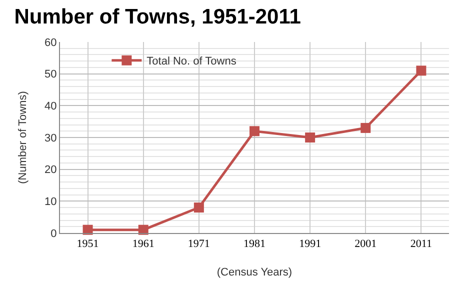  I want to click on x-tick-label: 1961, so click(143, 244).